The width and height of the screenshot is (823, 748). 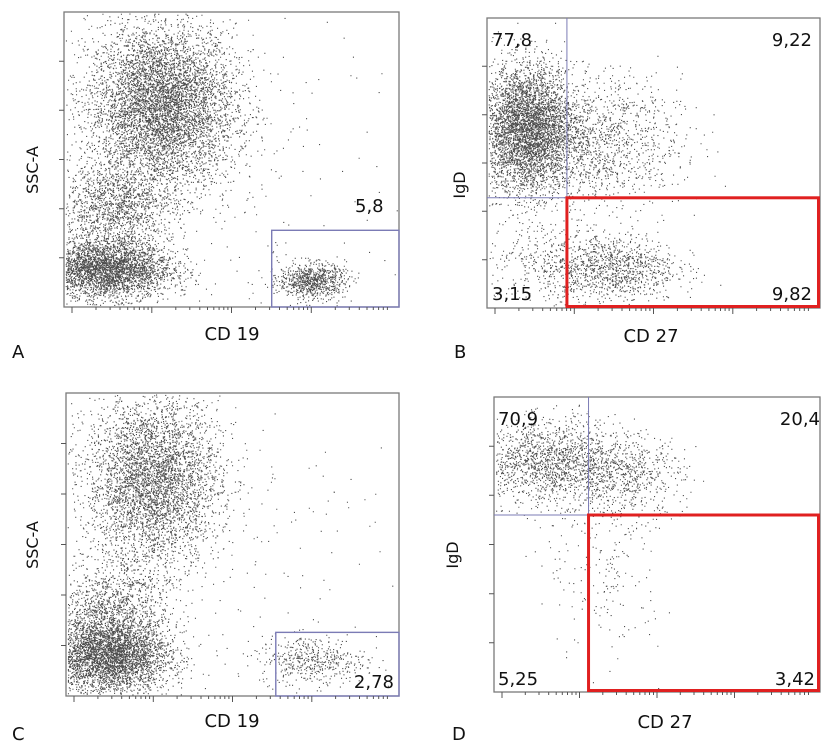 I want to click on quadrant-value-upper-left: 77,8, so click(x=512, y=40).